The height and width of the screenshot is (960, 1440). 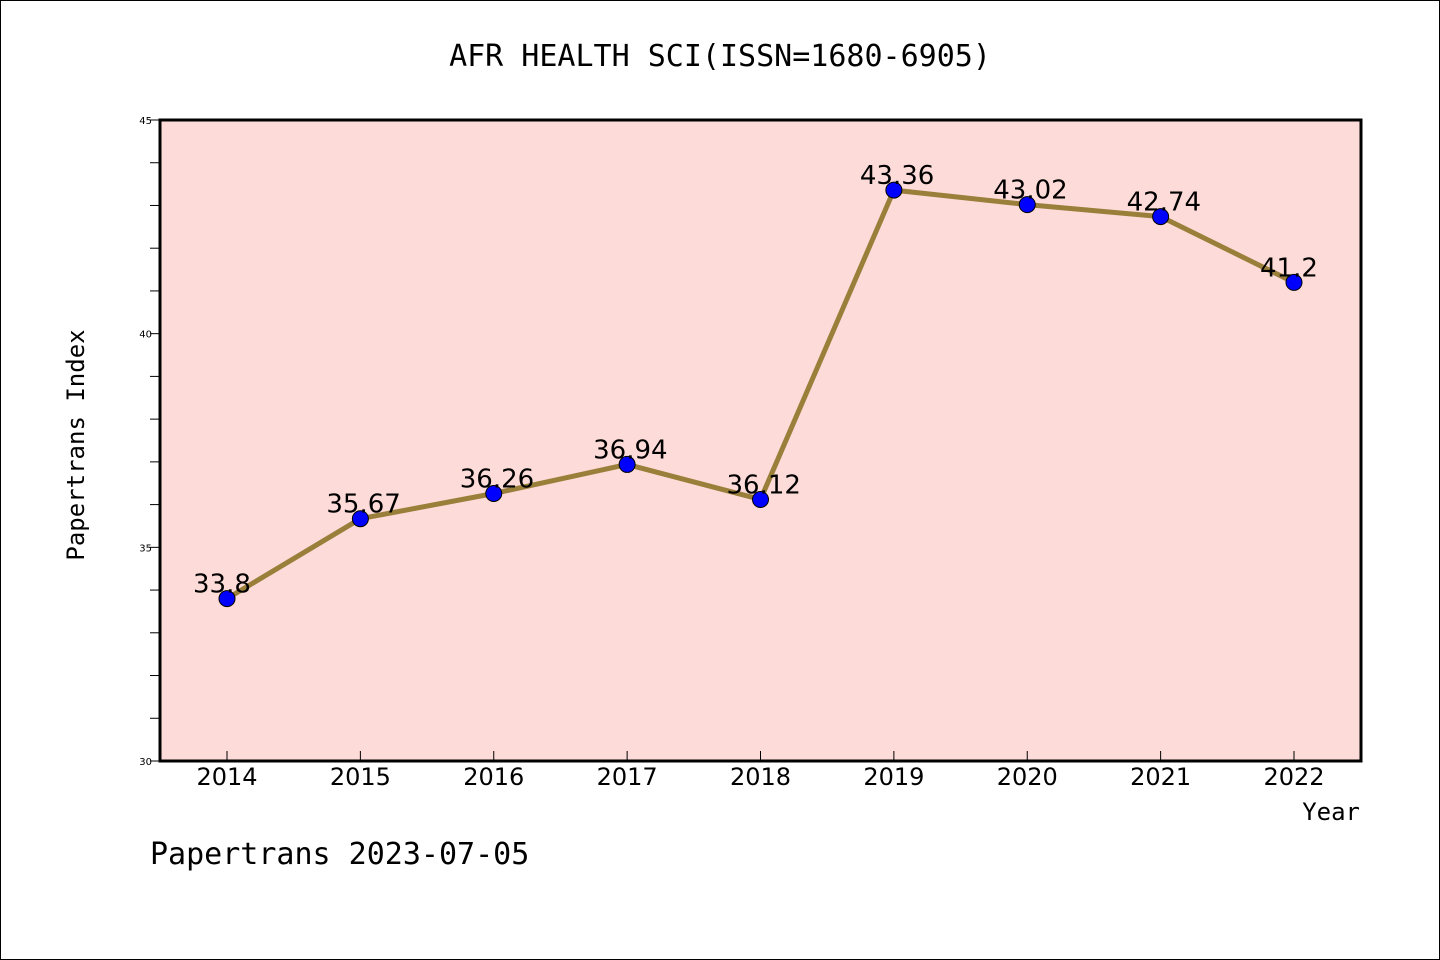 What do you see at coordinates (630, 450) in the screenshot?
I see `data-label: 36.94` at bounding box center [630, 450].